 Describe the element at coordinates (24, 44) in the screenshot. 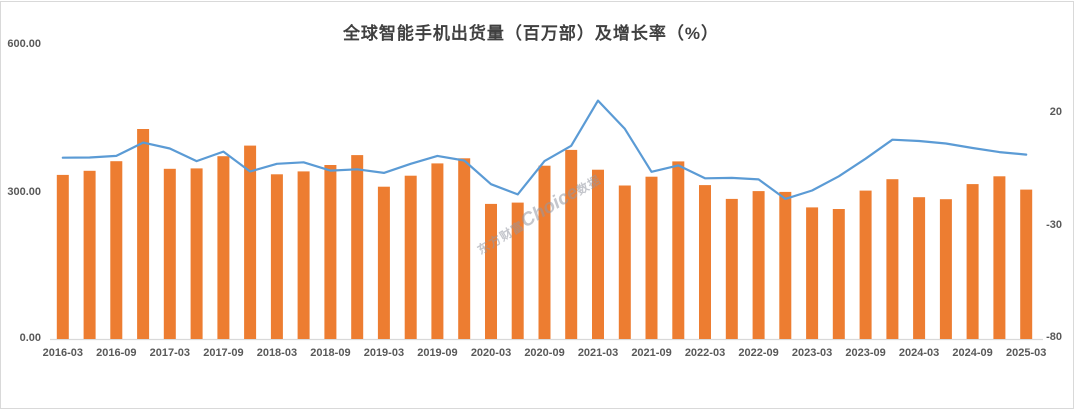

I see `left-axis-tick-600: 600.00` at that location.